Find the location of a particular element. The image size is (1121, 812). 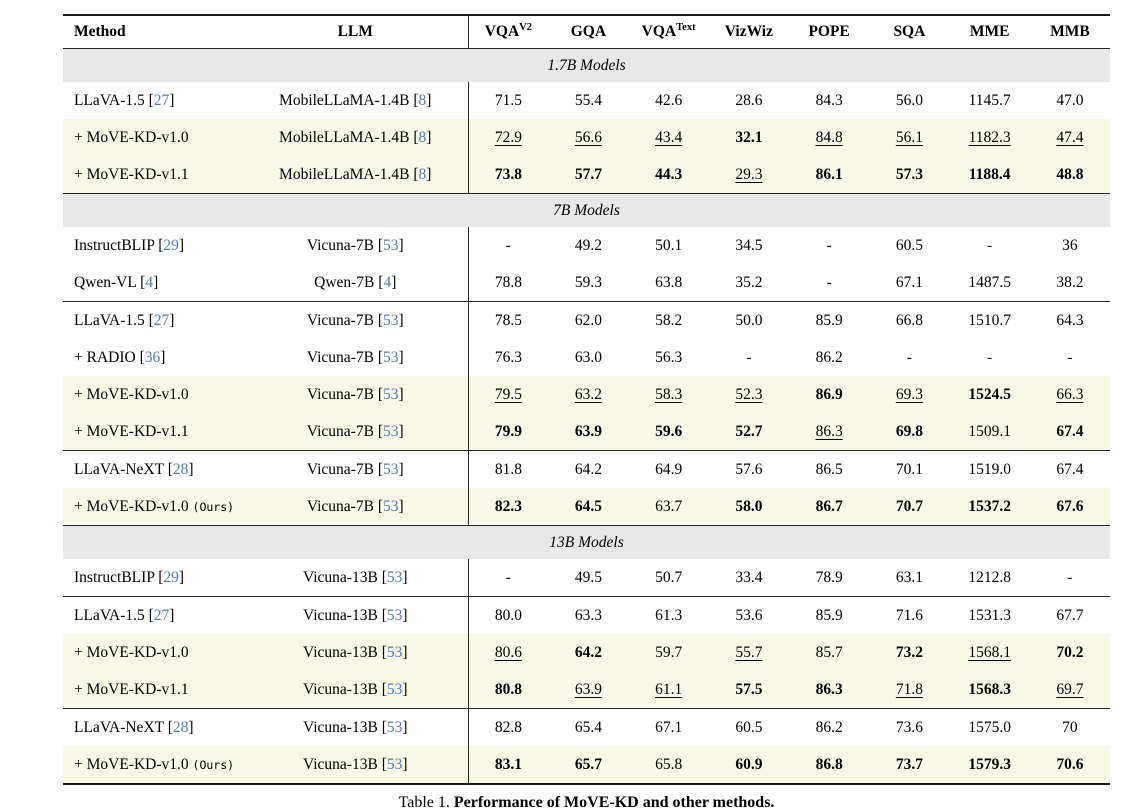

value-cell: 70.6 is located at coordinates (1069, 765).